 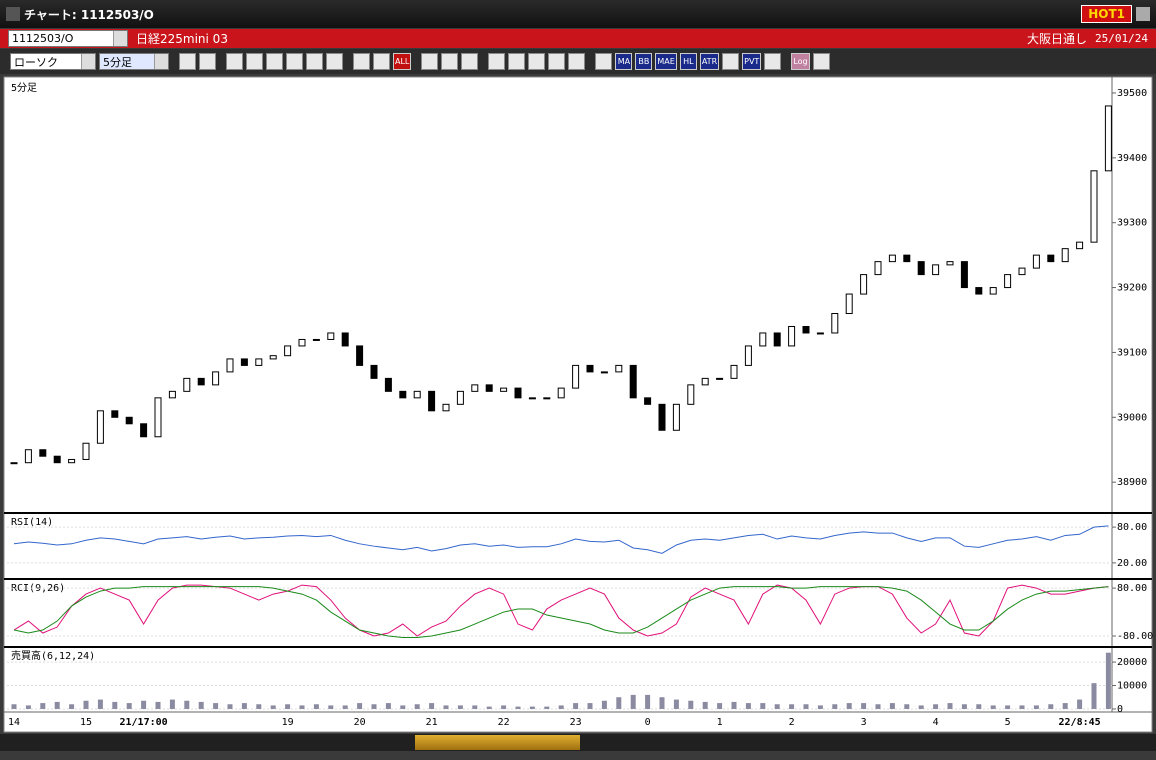 I want to click on toolbar-button: HL, so click(x=688, y=61).